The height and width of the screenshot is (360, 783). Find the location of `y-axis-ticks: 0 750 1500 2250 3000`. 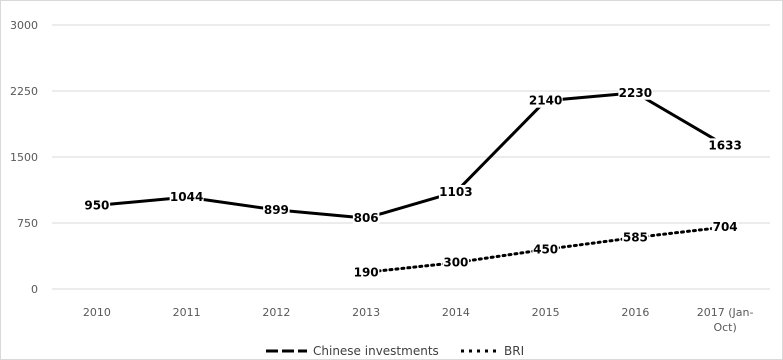

y-axis-ticks: 0 750 1500 2250 3000 is located at coordinates (24, 157).